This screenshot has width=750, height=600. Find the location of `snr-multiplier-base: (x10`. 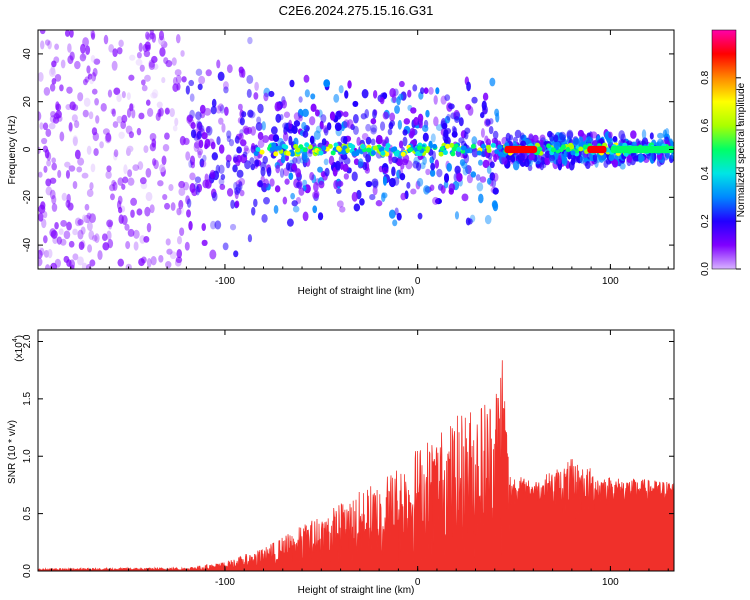

snr-multiplier-base: (x10 is located at coordinates (19, 352).